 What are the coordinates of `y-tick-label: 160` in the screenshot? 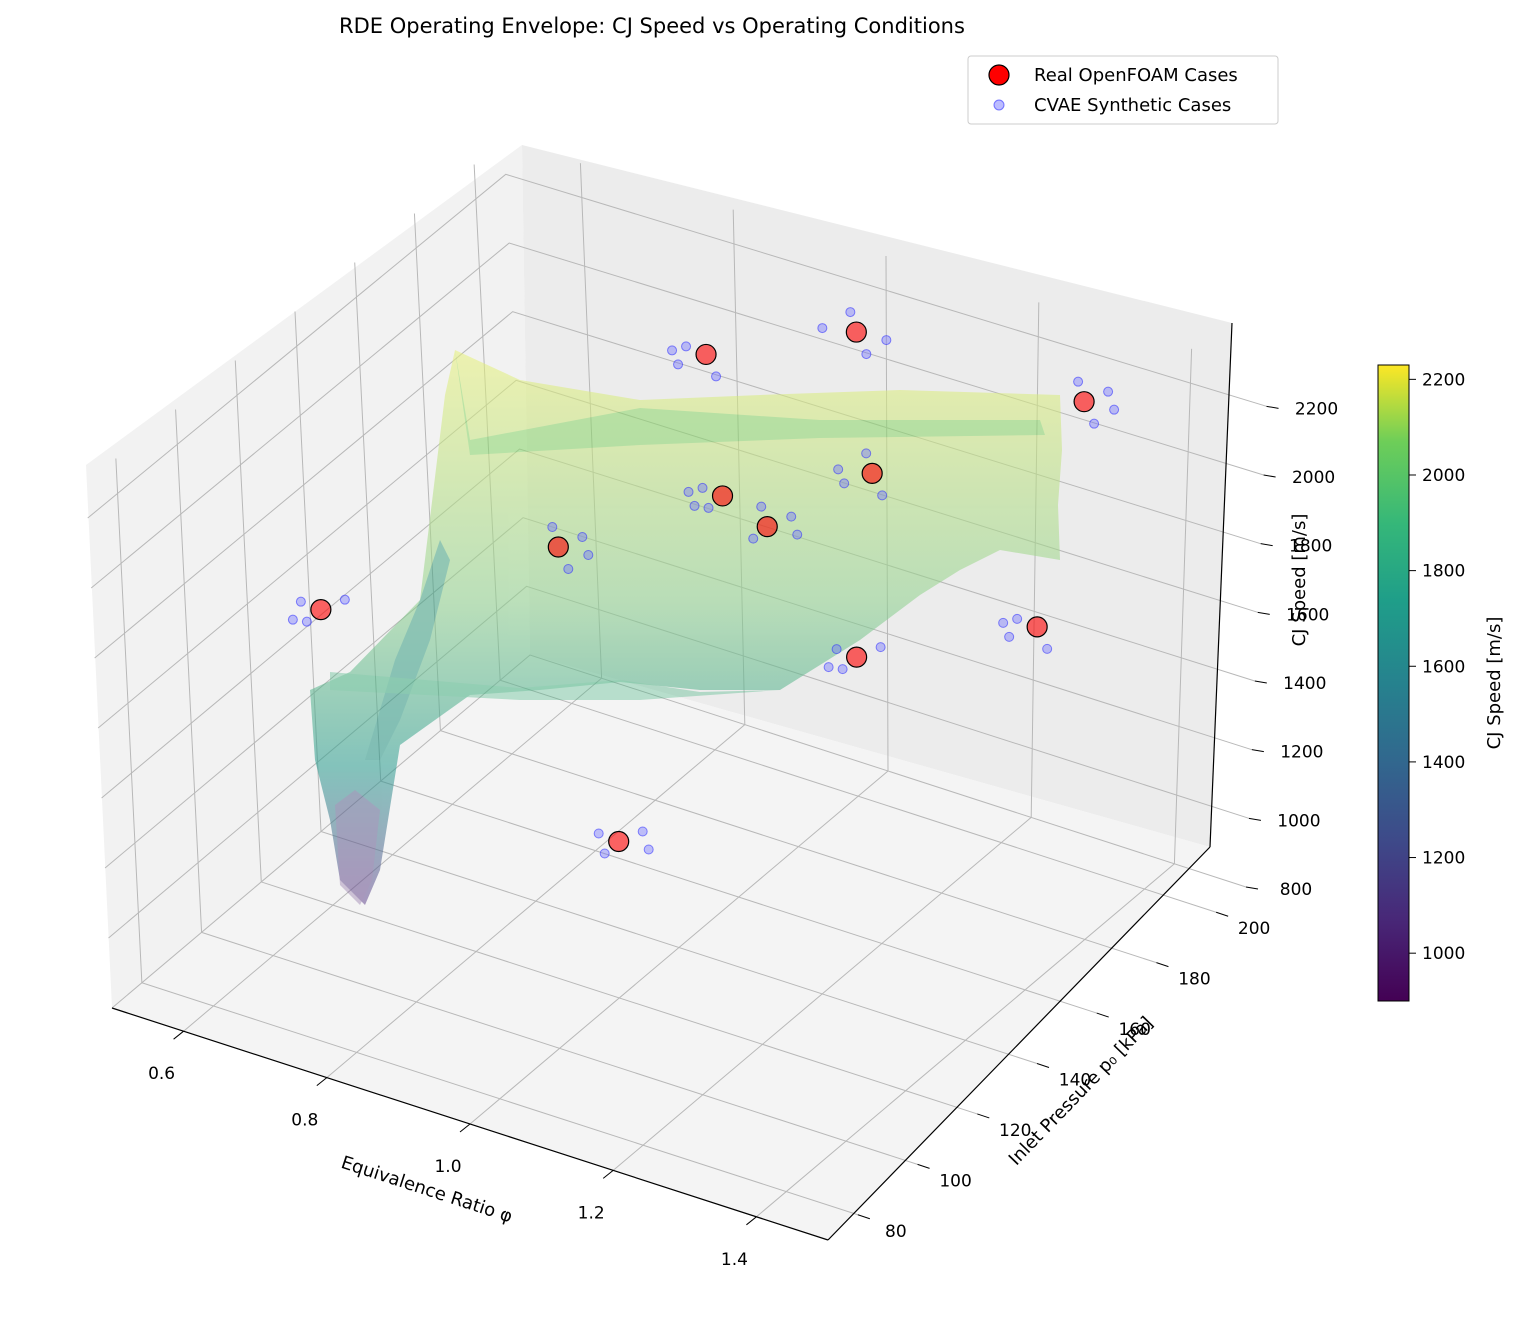 It's located at (1134, 1030).